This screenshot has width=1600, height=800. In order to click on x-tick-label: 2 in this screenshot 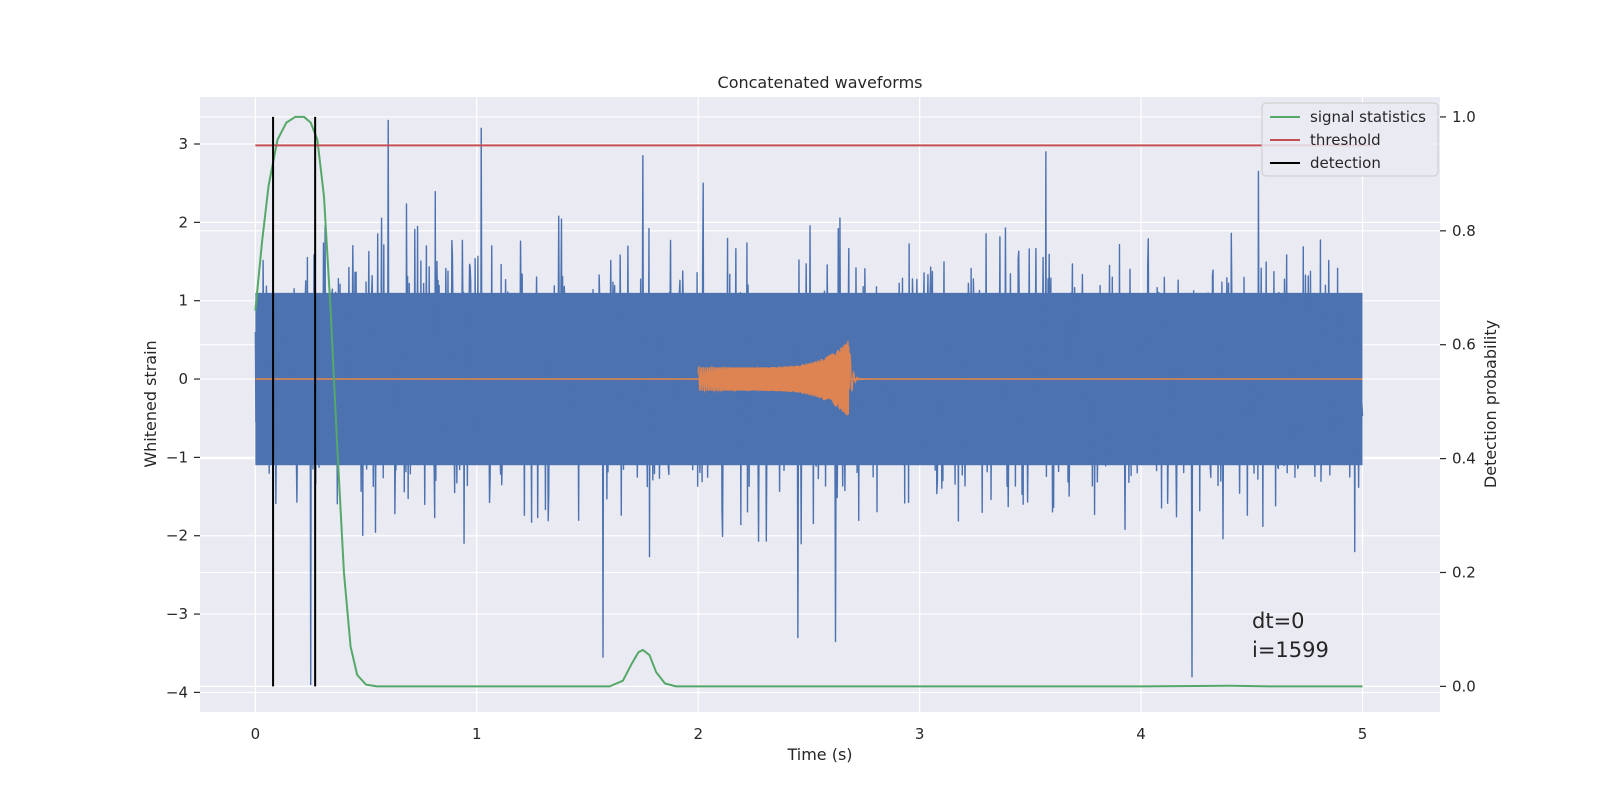, I will do `click(698, 734)`.